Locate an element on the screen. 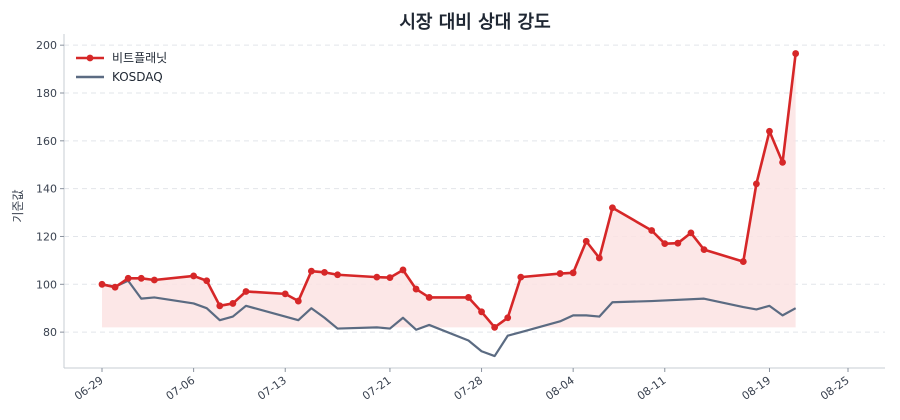  series-line is located at coordinates (449, 318).